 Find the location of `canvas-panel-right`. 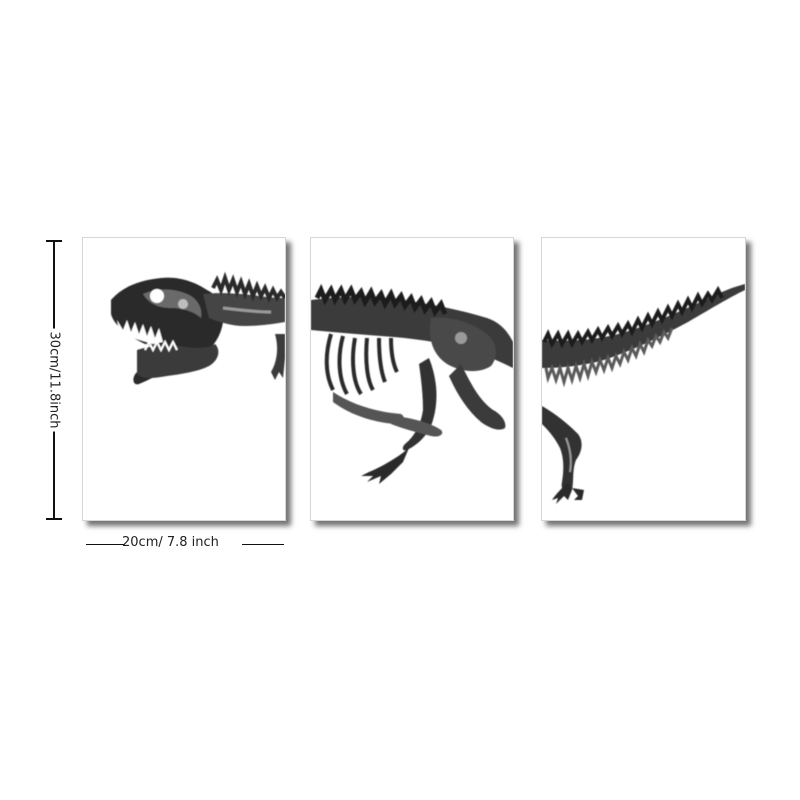

canvas-panel-right is located at coordinates (643, 379).